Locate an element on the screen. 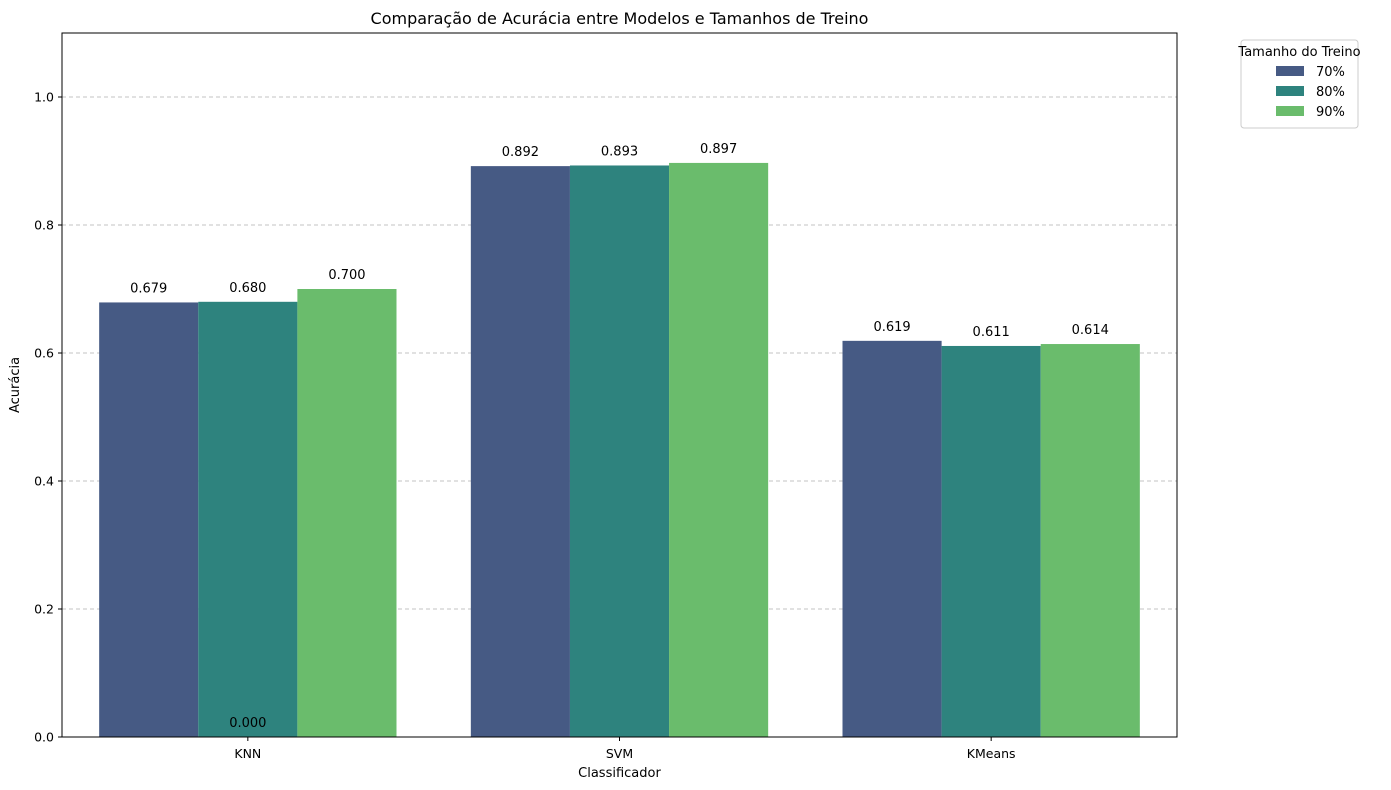 Image resolution: width=1391 pixels, height=790 pixels. y-tick-label: 1.0 is located at coordinates (44, 97).